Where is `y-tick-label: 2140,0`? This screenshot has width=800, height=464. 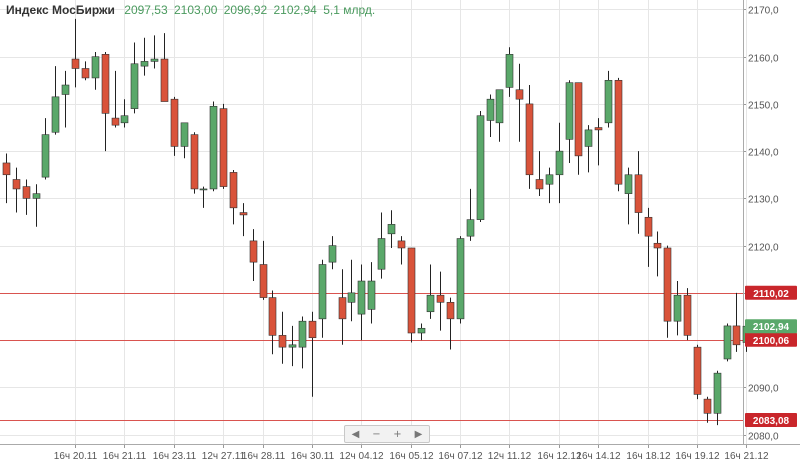
y-tick-label: 2140,0 is located at coordinates (763, 153).